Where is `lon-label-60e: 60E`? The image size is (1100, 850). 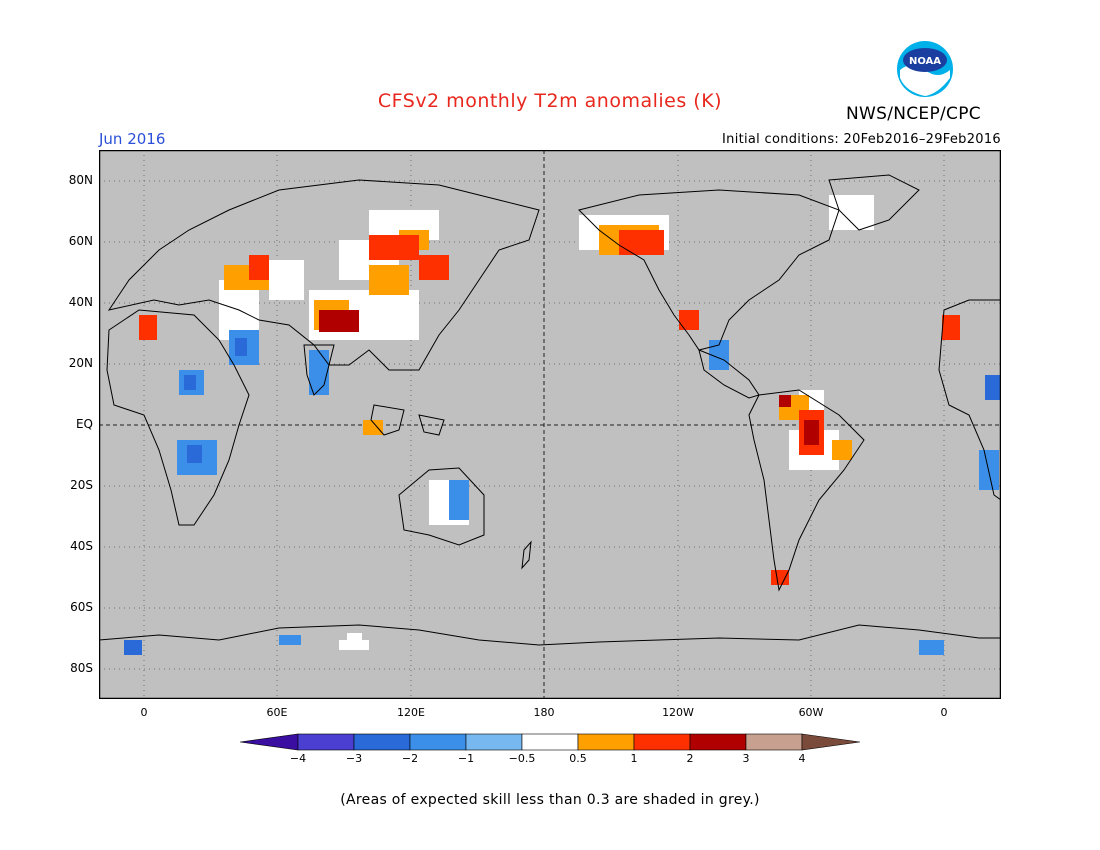 lon-label-60e: 60E is located at coordinates (277, 712).